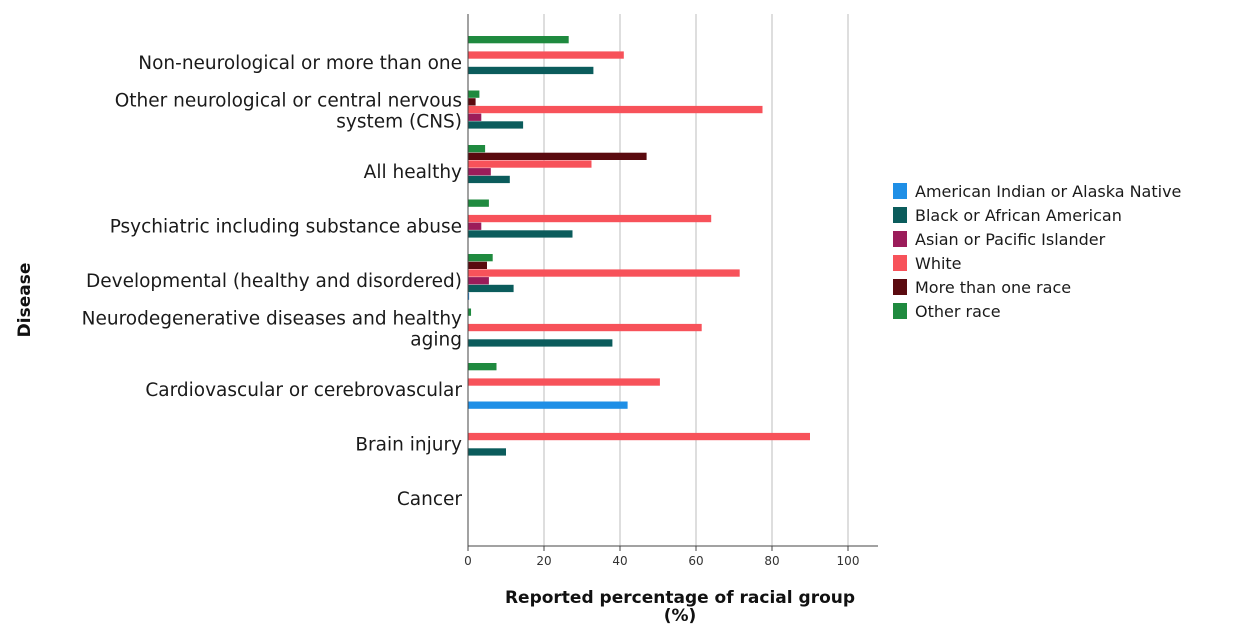 Image resolution: width=1235 pixels, height=625 pixels. What do you see at coordinates (661, 557) in the screenshot?
I see `x-ticks: 0 20 40 60 80 100` at bounding box center [661, 557].